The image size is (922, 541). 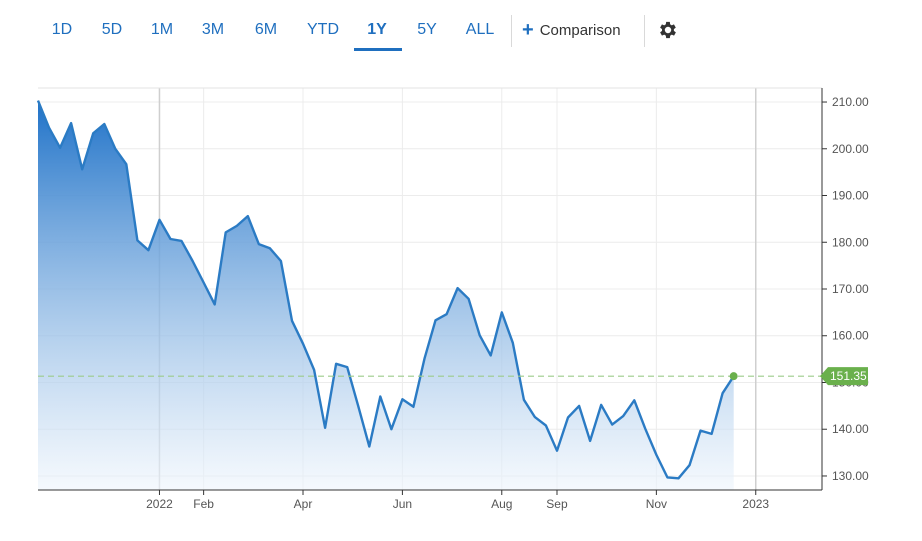 What do you see at coordinates (850, 476) in the screenshot?
I see `y-tick-label: 130.00` at bounding box center [850, 476].